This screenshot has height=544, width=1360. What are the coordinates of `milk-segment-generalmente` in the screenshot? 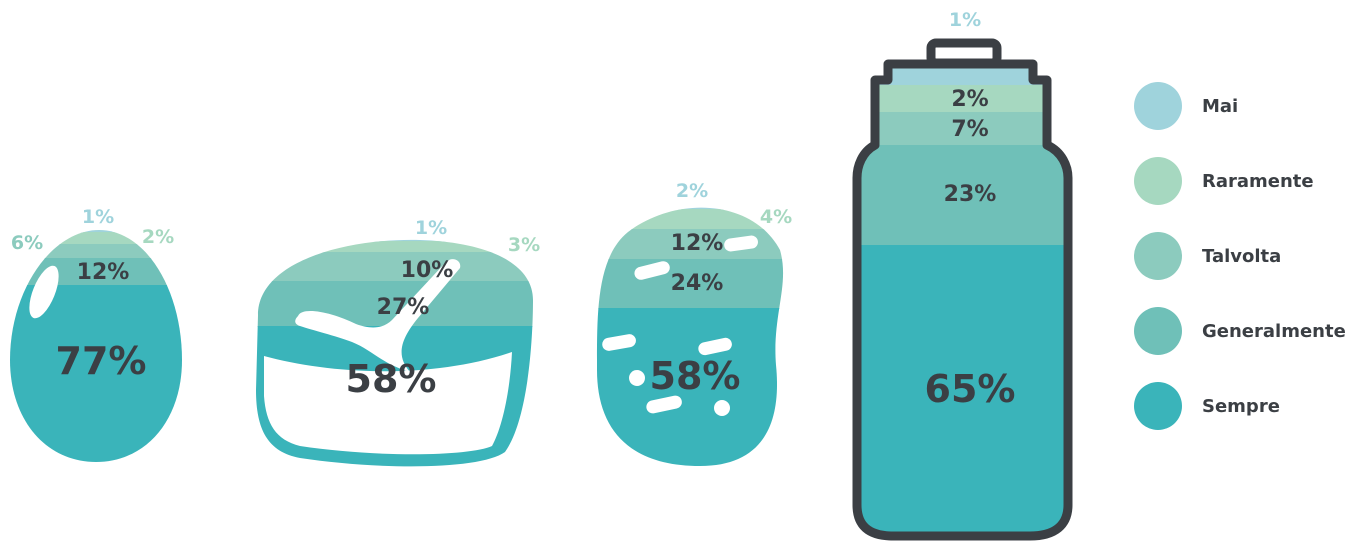 It's located at (962, 195).